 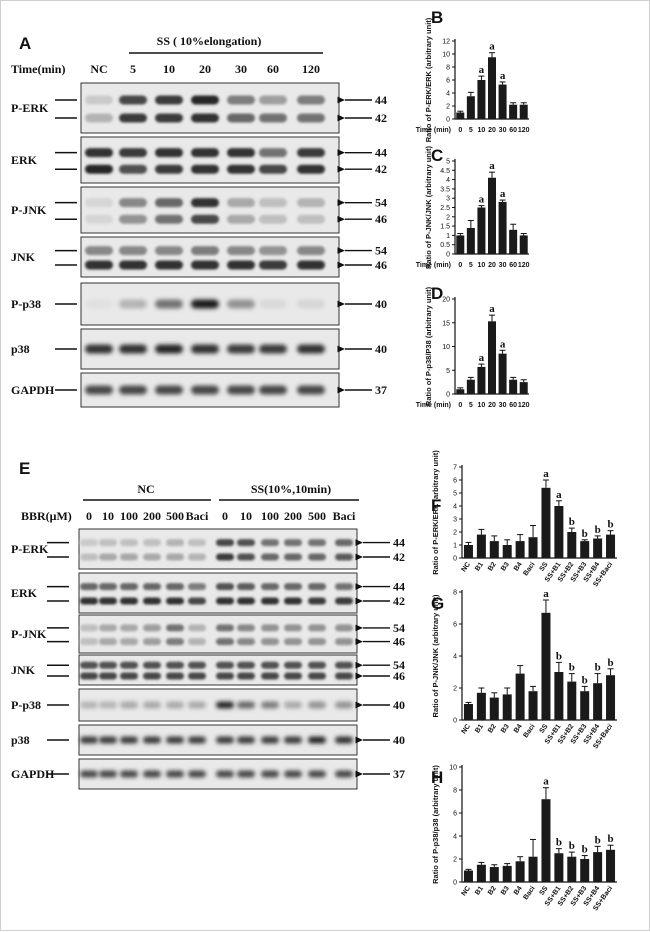 What do you see at coordinates (133, 69) in the screenshot?
I see `lane-label: 5` at bounding box center [133, 69].